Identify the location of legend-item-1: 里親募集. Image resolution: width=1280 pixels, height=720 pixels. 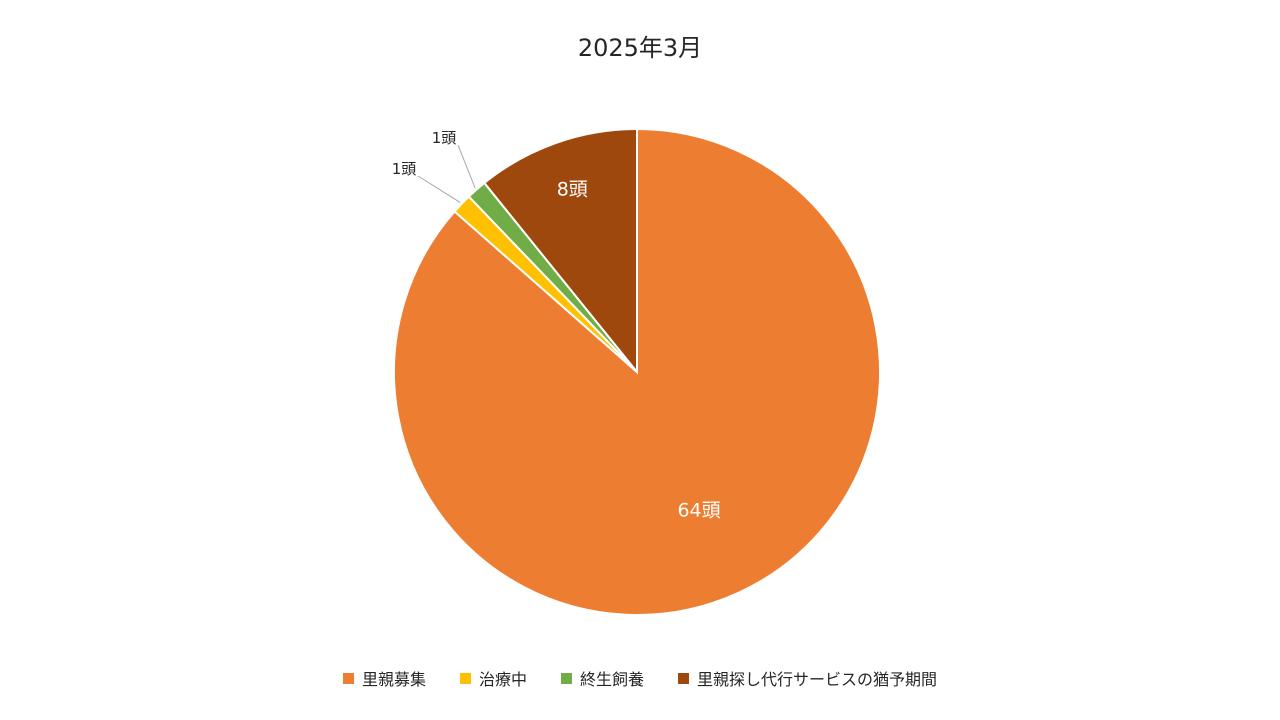
(384, 678).